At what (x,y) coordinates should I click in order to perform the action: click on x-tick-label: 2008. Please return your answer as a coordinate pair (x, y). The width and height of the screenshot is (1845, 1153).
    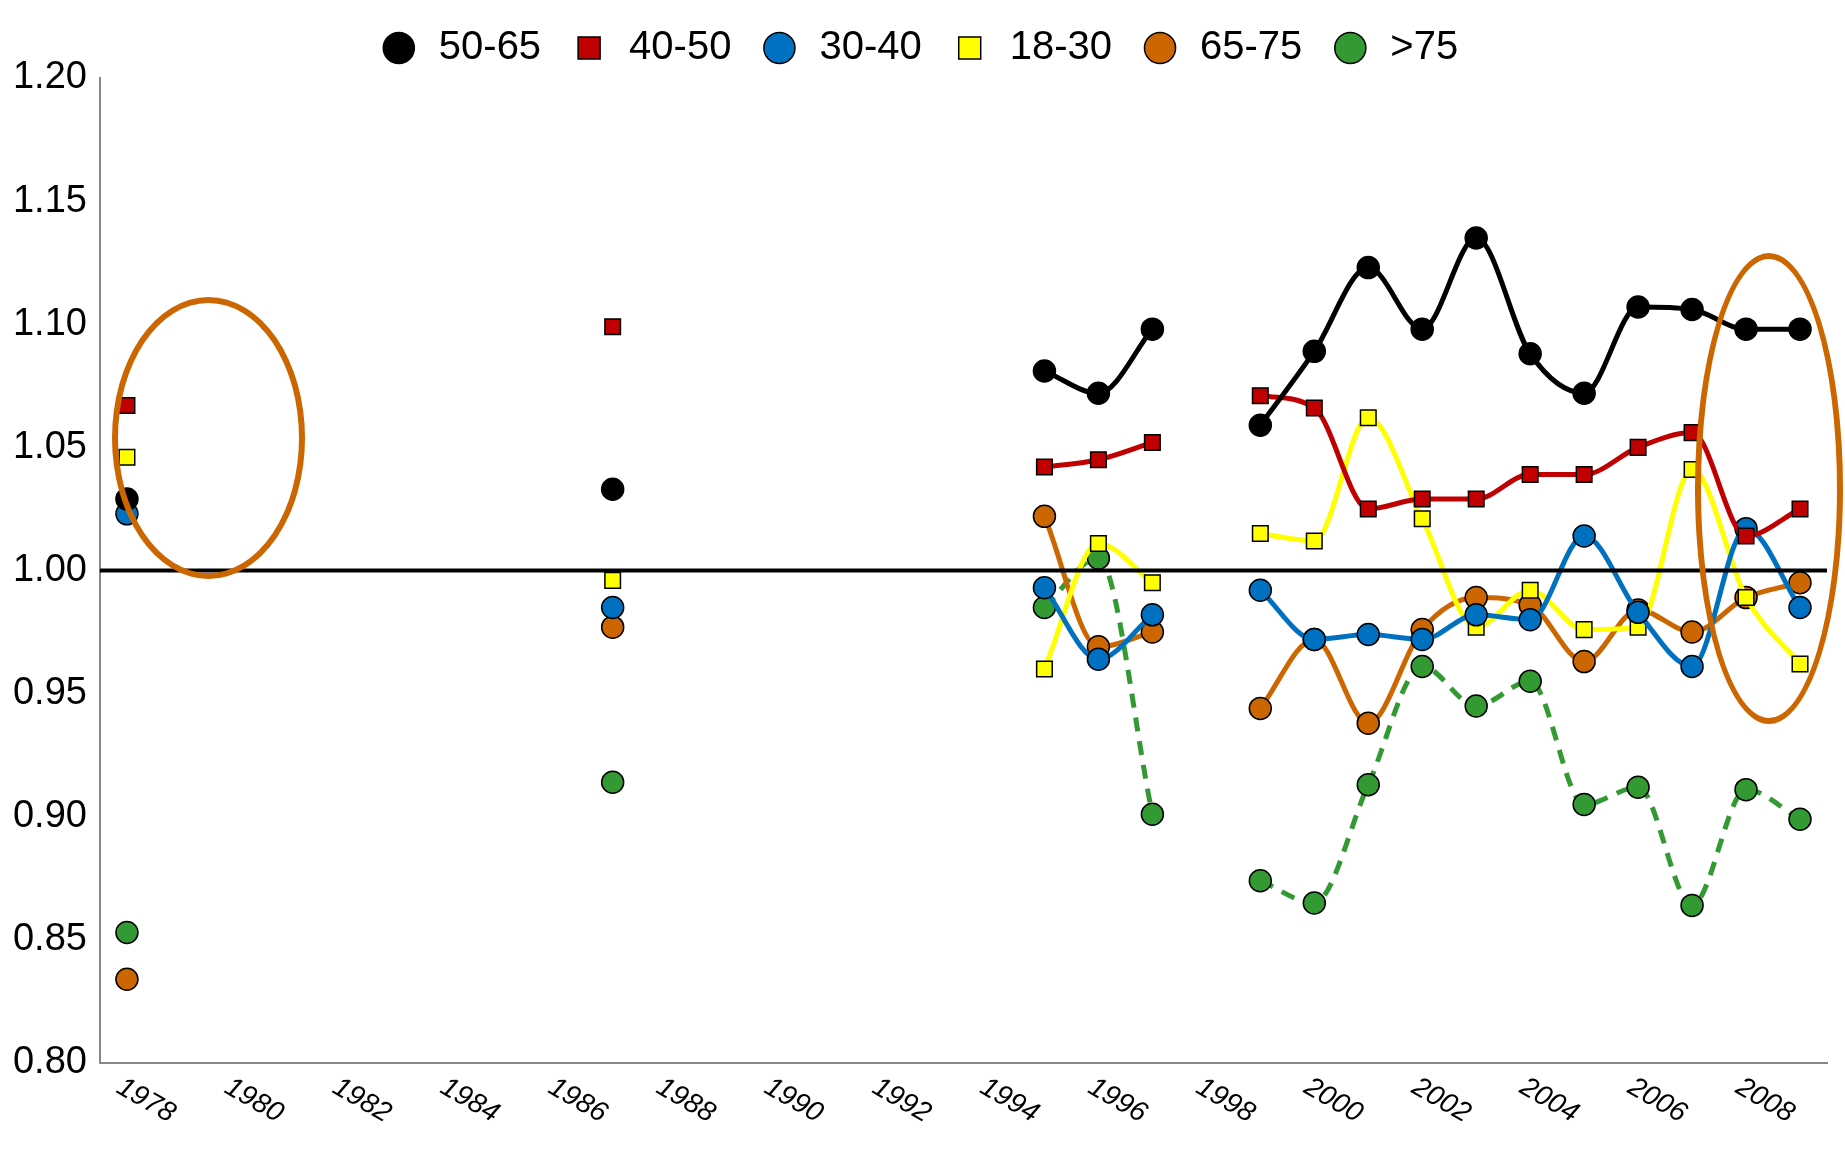
    Looking at the image, I should click on (1765, 1099).